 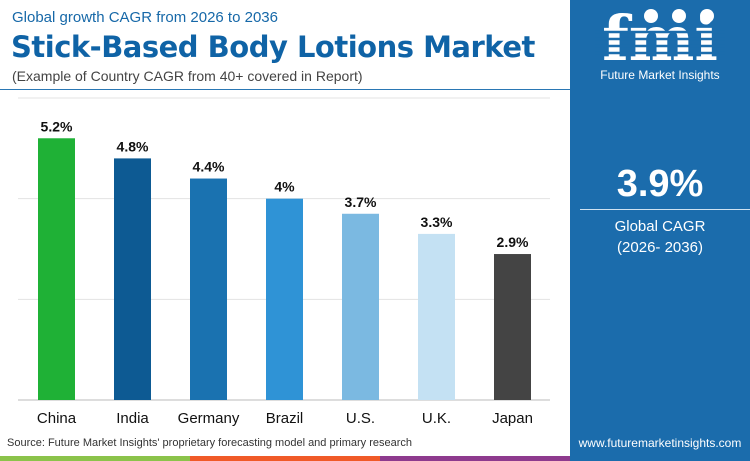 I want to click on bar-india, so click(x=132, y=279).